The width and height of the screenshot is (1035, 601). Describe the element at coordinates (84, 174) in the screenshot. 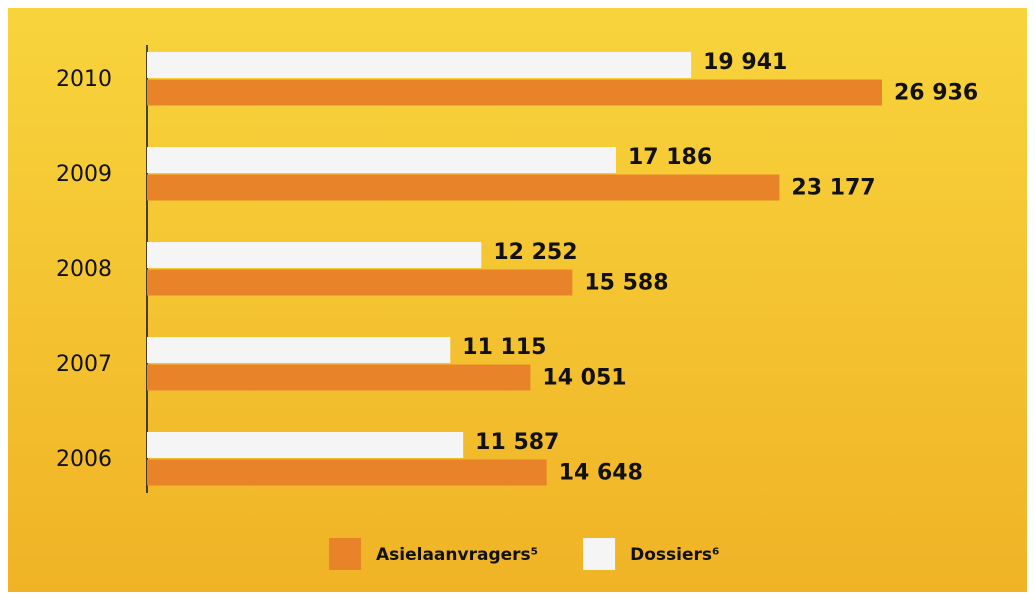

I see `y-tick-label: 2009` at that location.